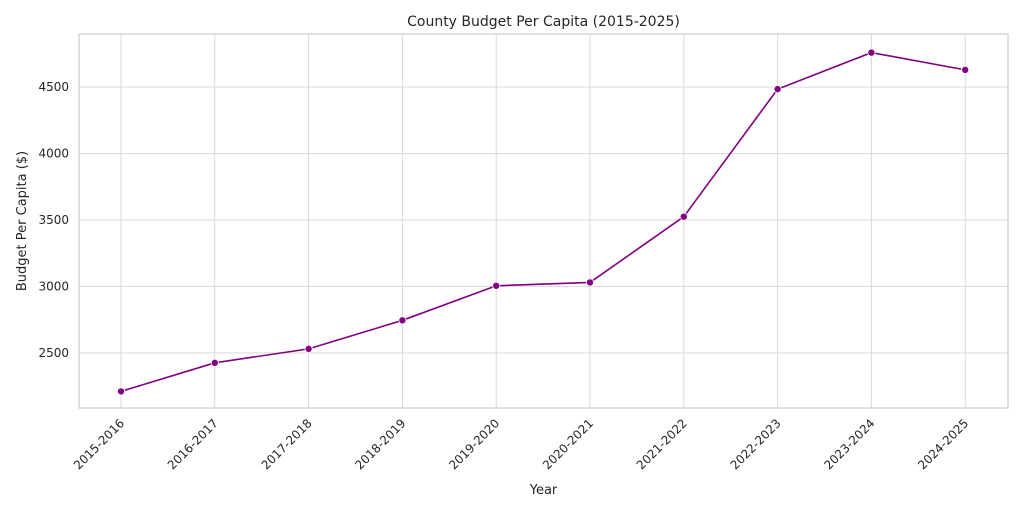 Image resolution: width=1024 pixels, height=512 pixels. Describe the element at coordinates (193, 444) in the screenshot. I see `x-tick-label: 2016-2017` at that location.